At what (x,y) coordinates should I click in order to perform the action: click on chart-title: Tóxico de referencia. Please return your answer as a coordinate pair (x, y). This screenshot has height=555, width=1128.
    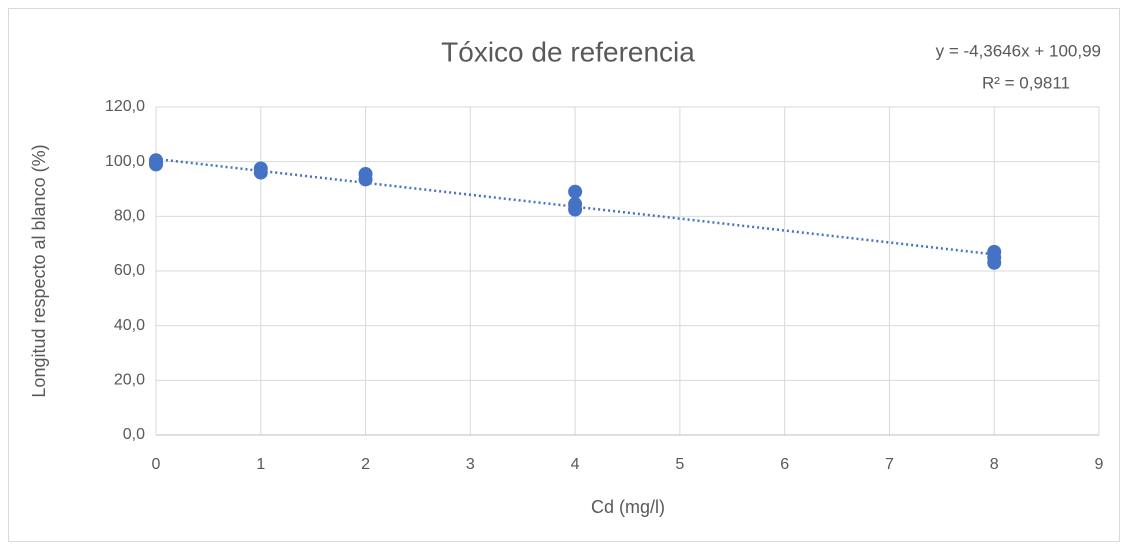
    Looking at the image, I should click on (568, 51).